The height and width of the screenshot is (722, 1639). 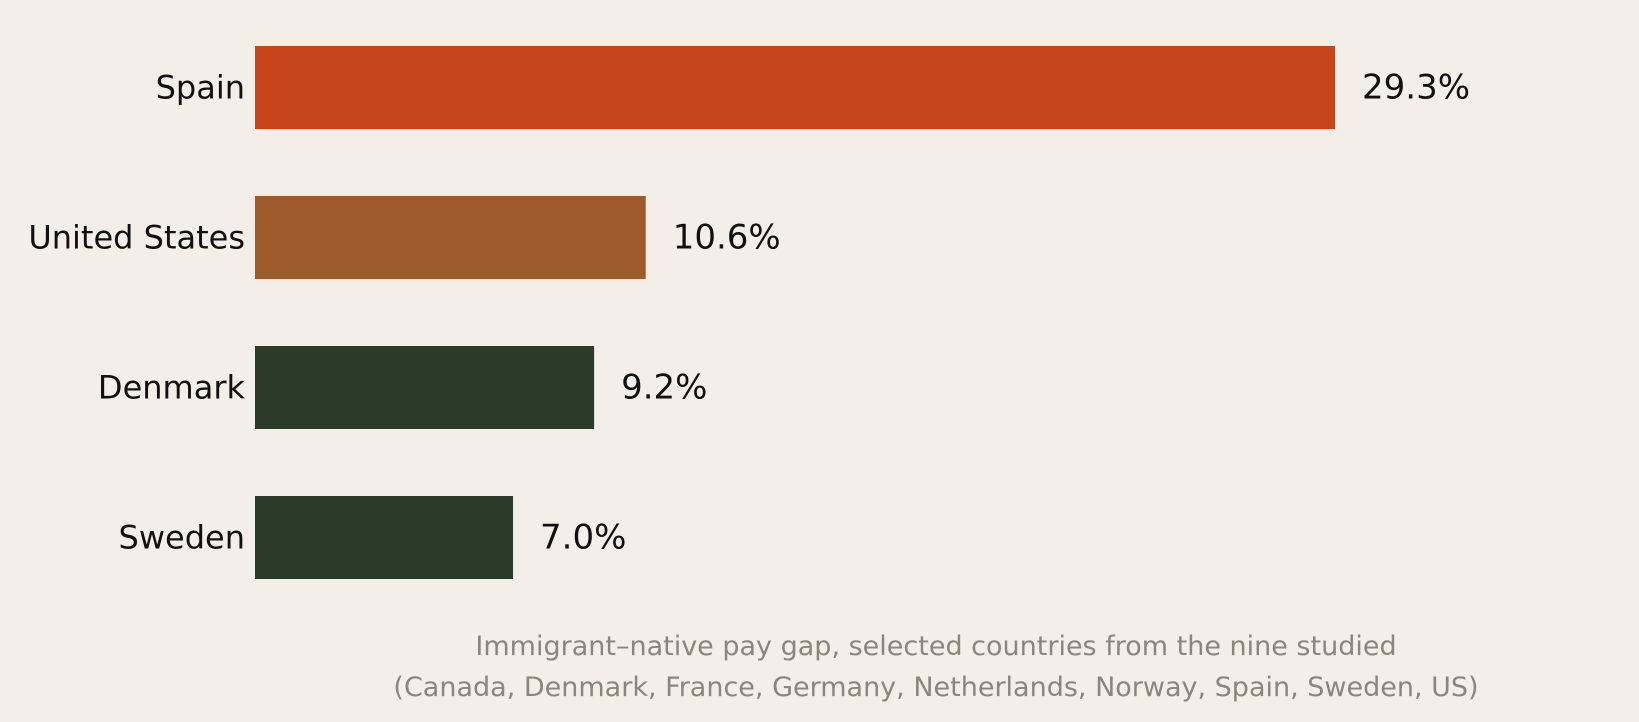 What do you see at coordinates (664, 388) in the screenshot?
I see `value-label-denmark: 9.2%` at bounding box center [664, 388].